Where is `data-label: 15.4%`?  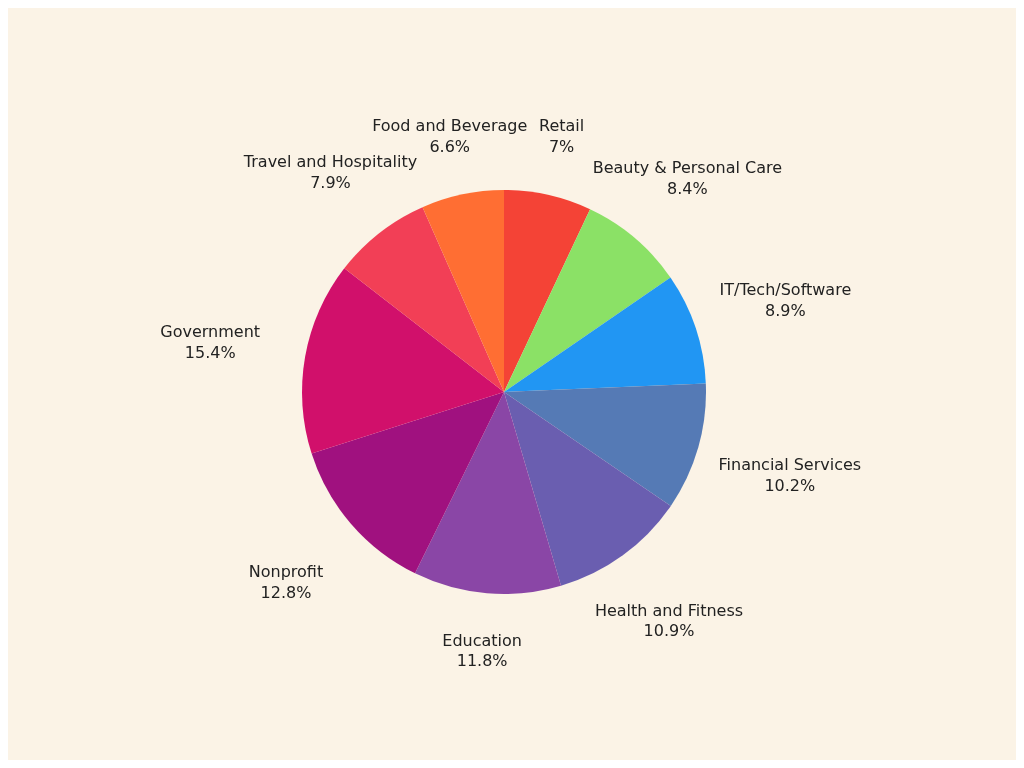 data-label: 15.4% is located at coordinates (210, 352).